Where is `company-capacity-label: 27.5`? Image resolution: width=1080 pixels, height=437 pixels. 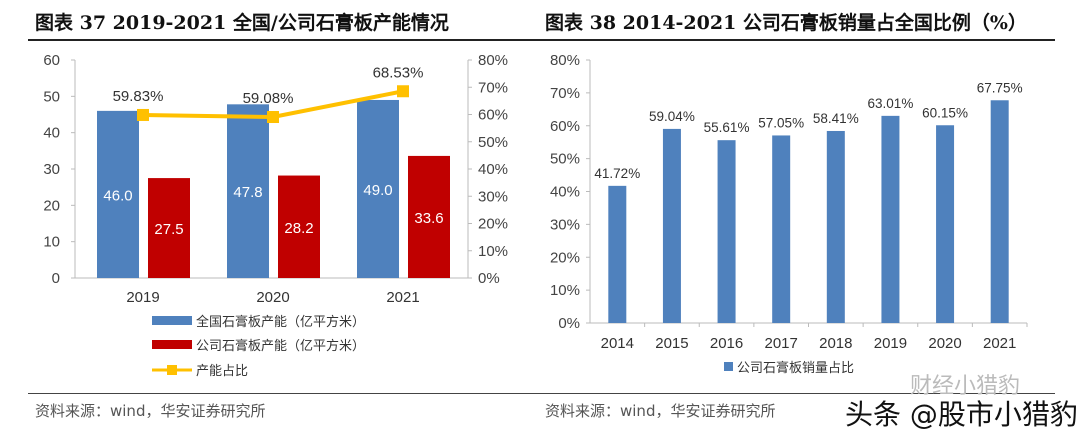
company-capacity-label: 27.5 is located at coordinates (168, 229).